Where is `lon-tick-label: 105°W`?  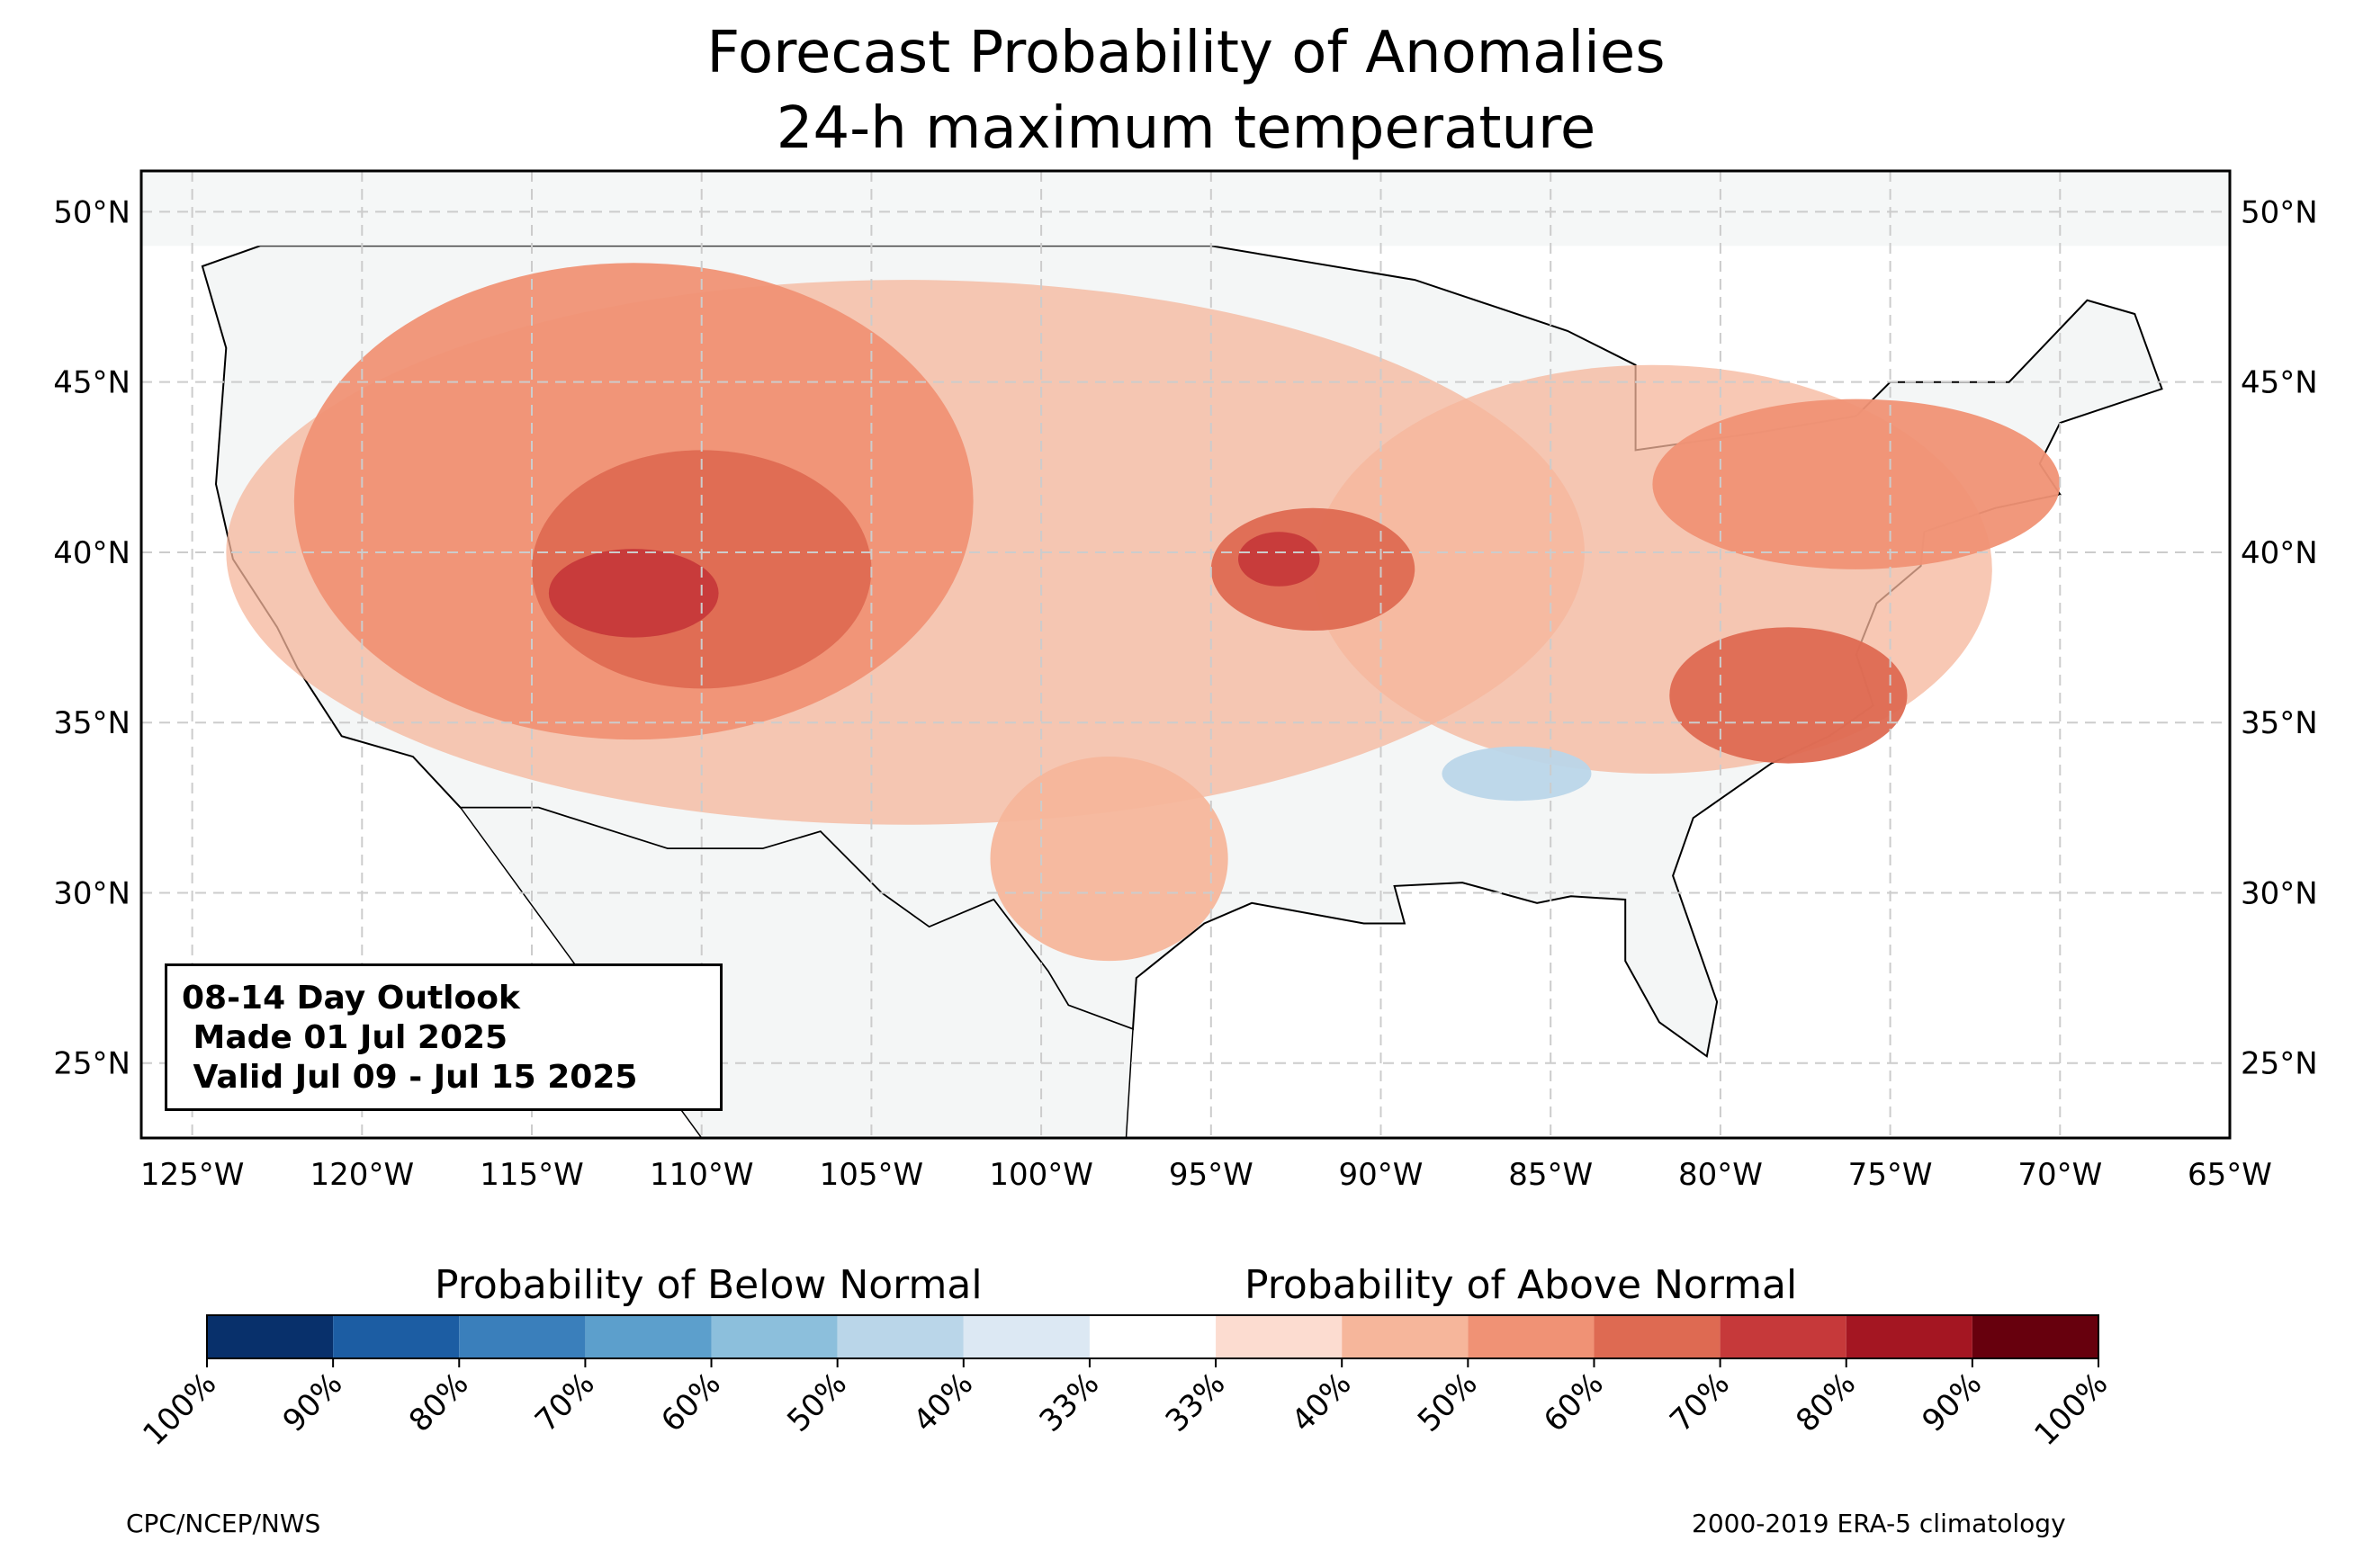 lon-tick-label: 105°W is located at coordinates (872, 1175).